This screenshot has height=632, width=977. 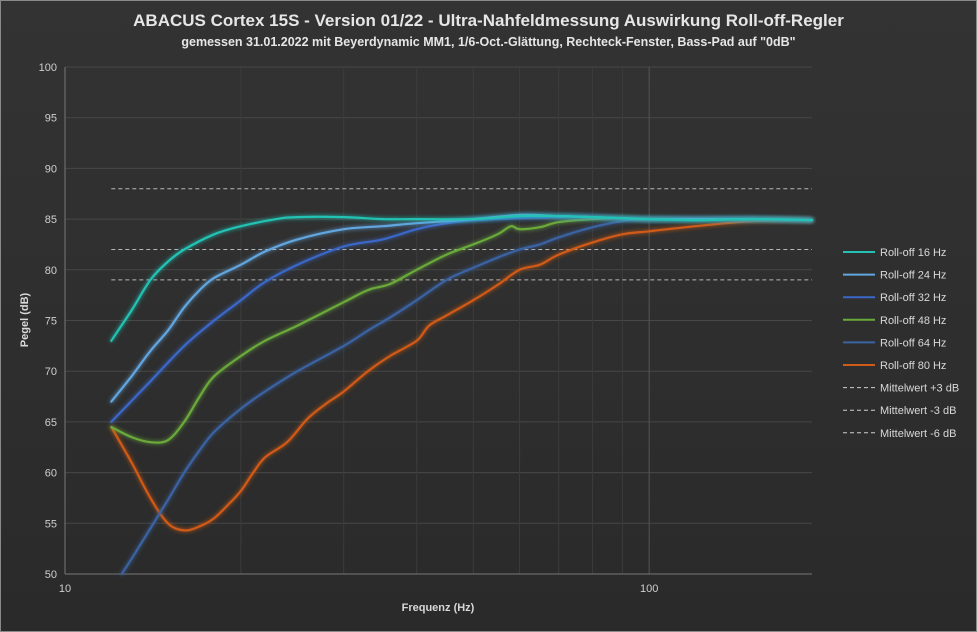 I want to click on legend-label: Mittelwert -3 dB, so click(x=918, y=411).